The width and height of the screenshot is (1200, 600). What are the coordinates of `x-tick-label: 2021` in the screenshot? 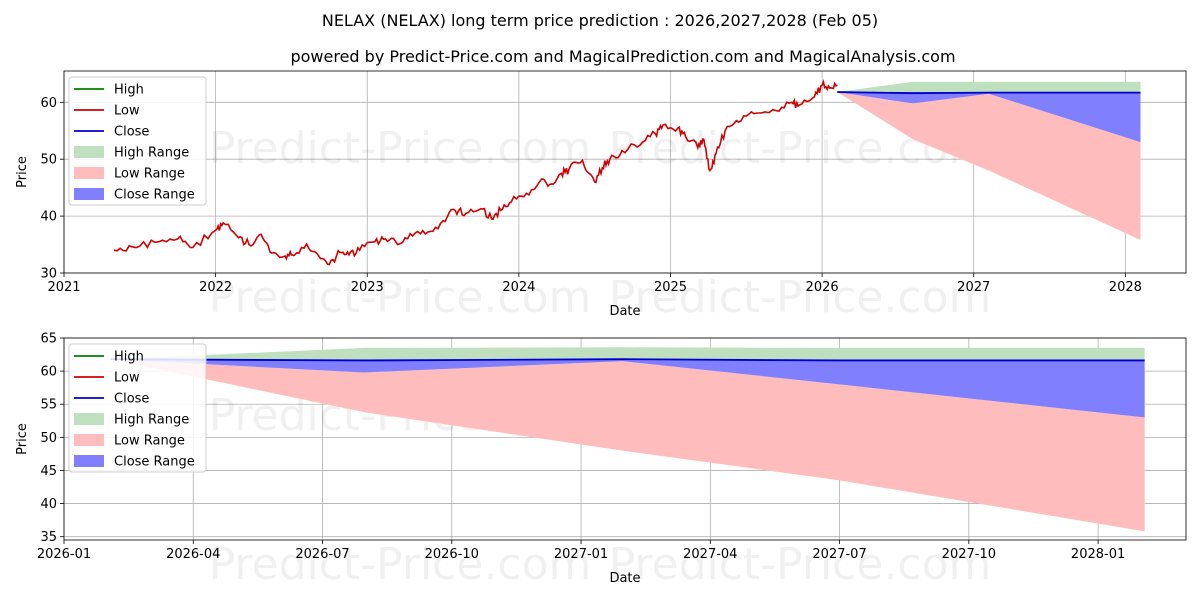 It's located at (63, 287).